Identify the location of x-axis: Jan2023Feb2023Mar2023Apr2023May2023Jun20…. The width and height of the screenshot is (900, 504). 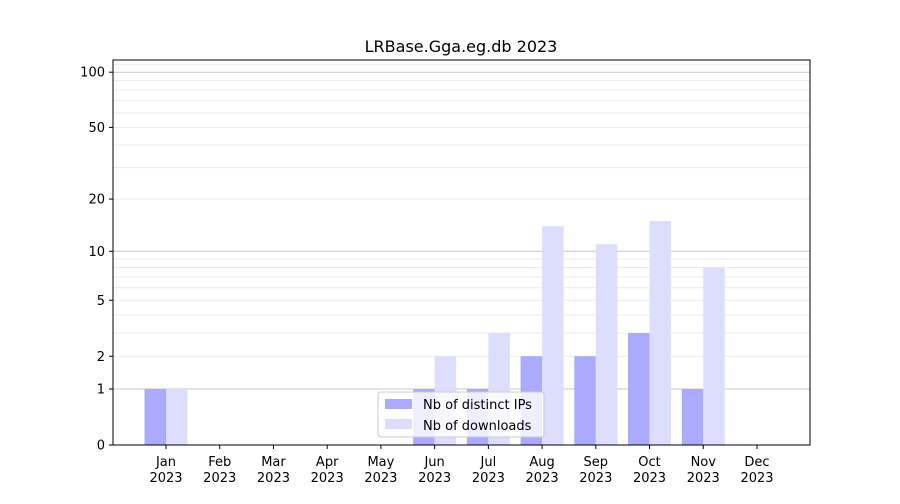
(461, 465).